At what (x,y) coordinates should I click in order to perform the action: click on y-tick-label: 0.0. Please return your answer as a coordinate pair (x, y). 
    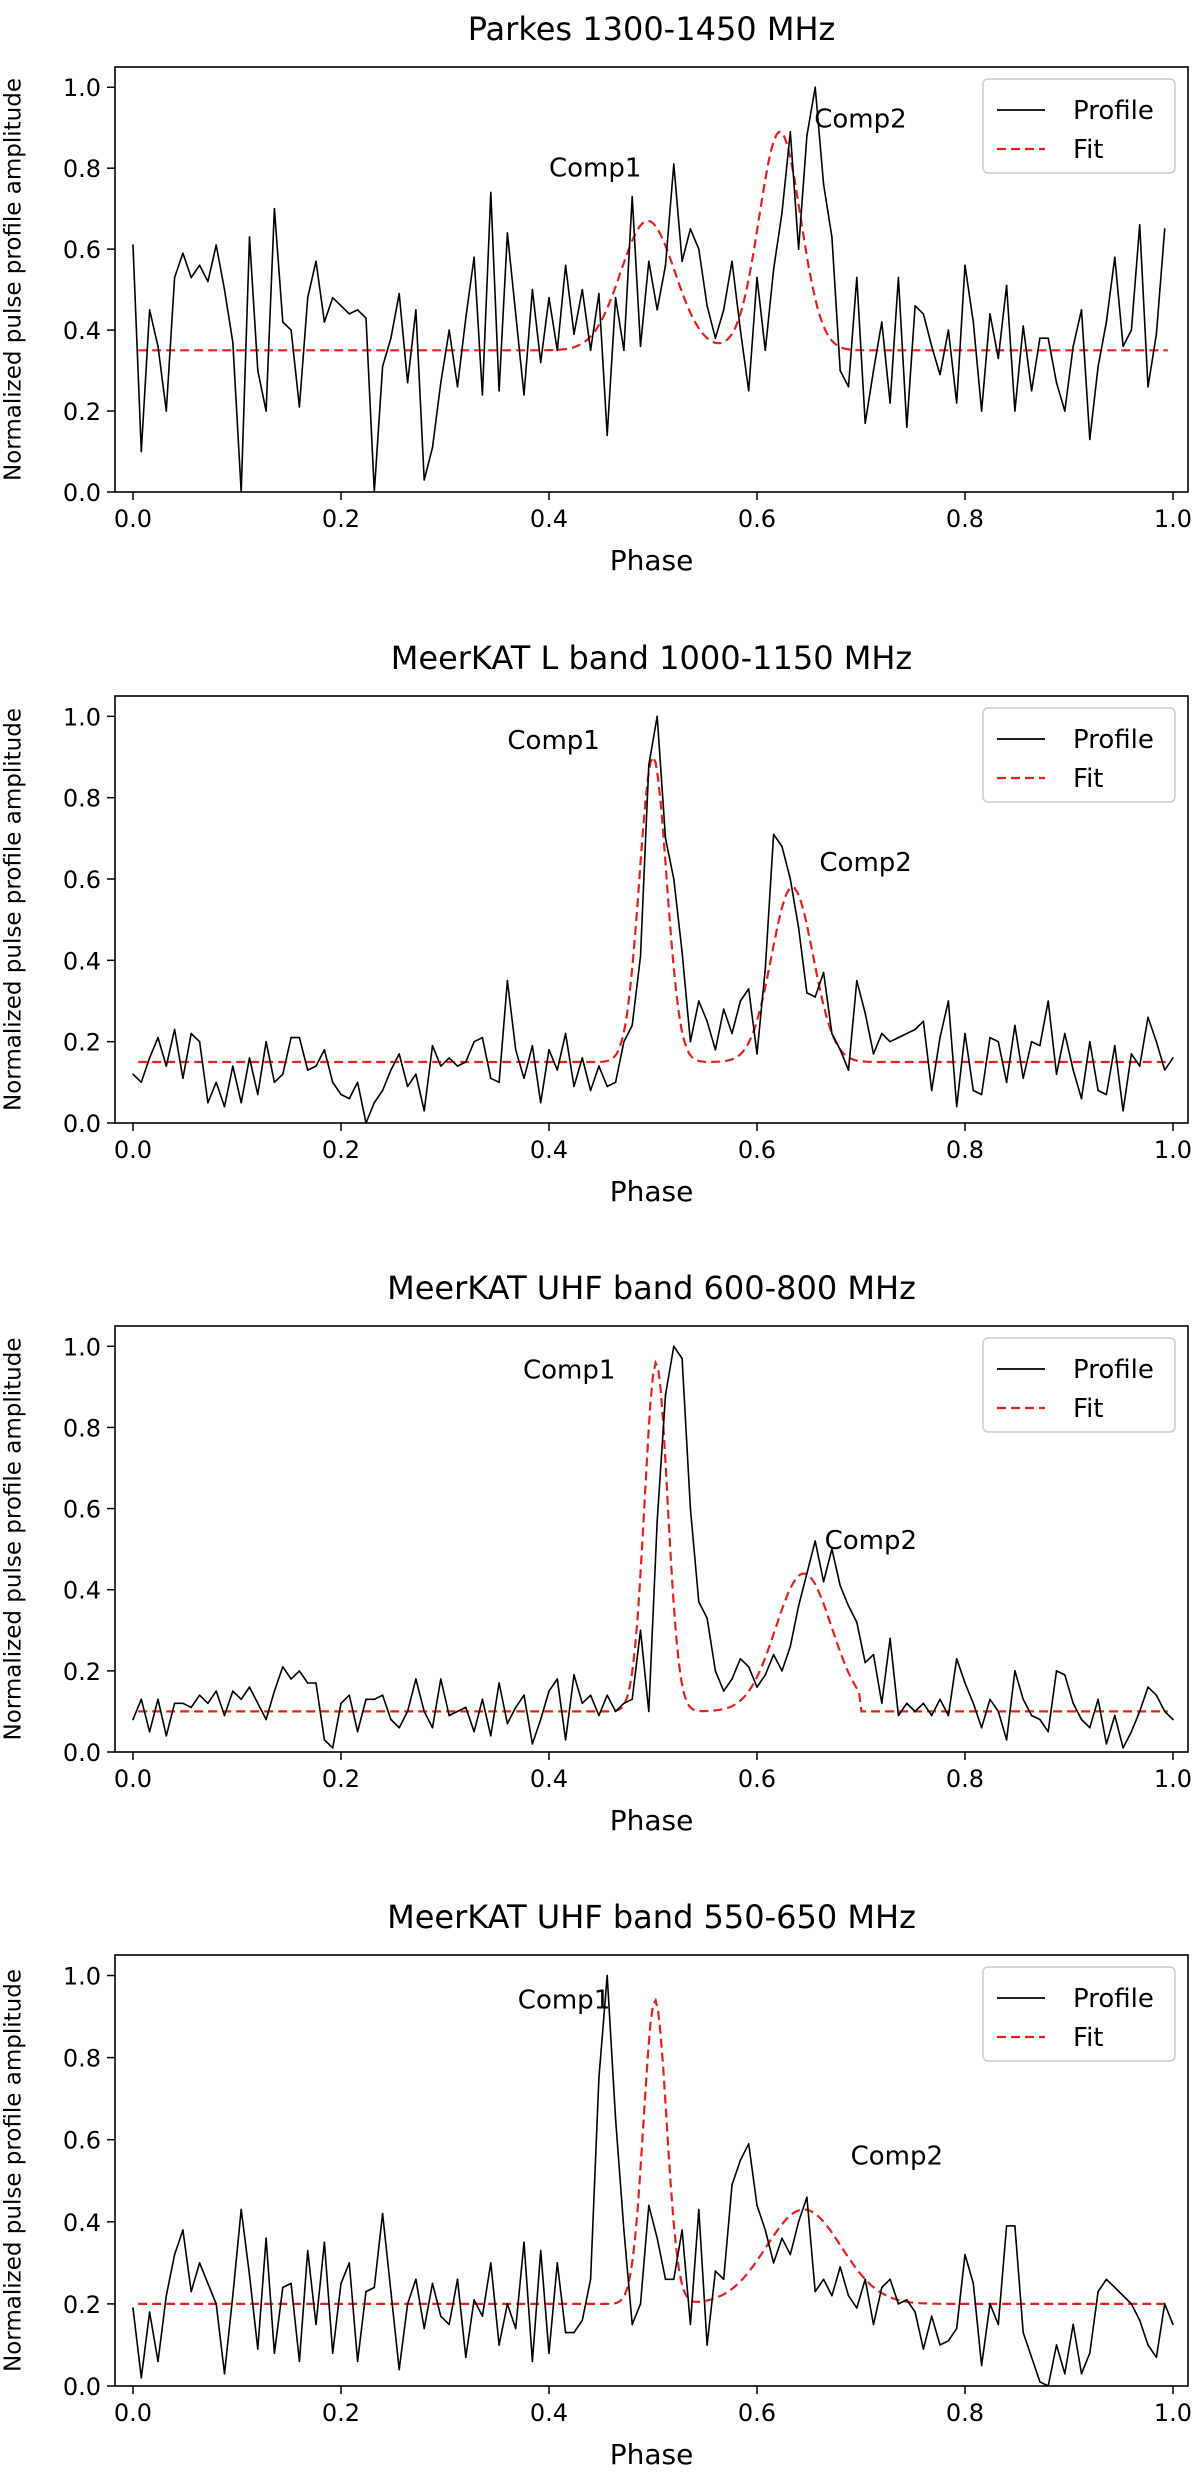
    Looking at the image, I should click on (82, 493).